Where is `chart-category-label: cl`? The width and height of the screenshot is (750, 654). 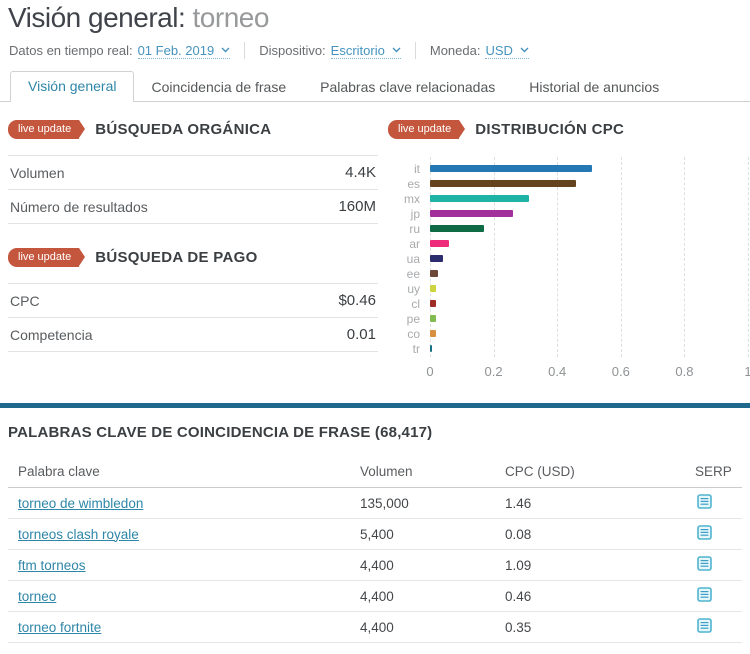 chart-category-label: cl is located at coordinates (415, 303).